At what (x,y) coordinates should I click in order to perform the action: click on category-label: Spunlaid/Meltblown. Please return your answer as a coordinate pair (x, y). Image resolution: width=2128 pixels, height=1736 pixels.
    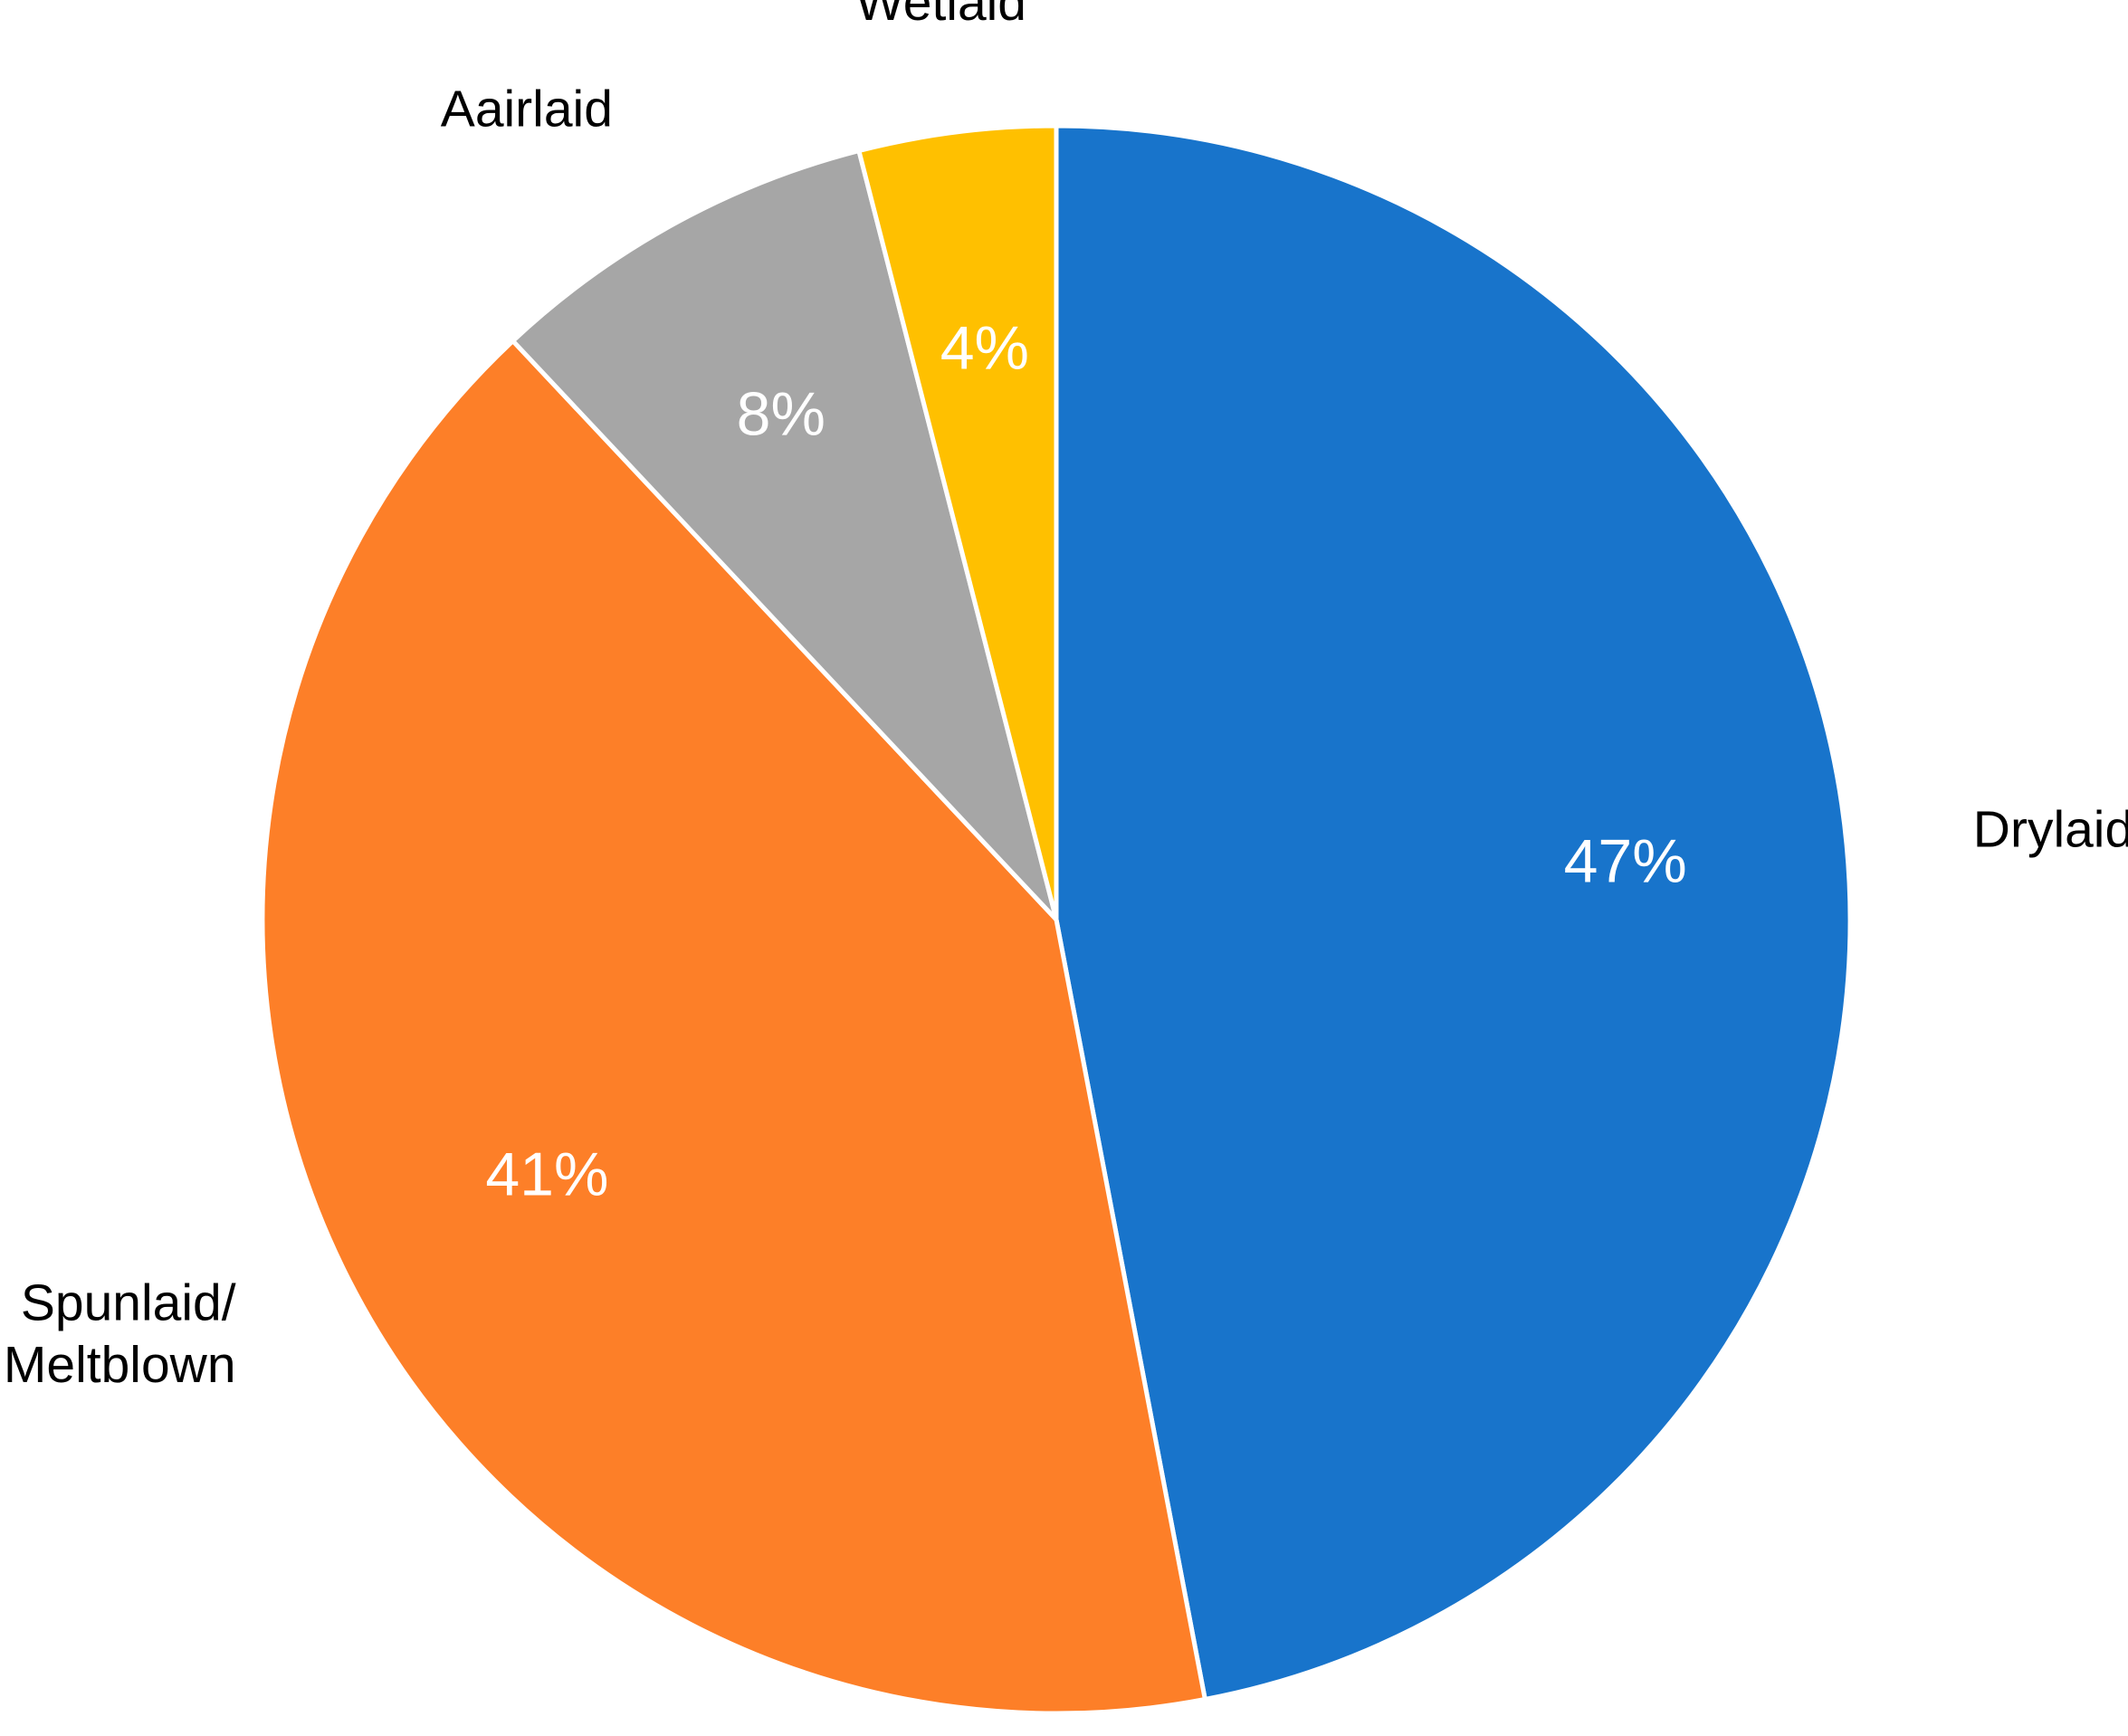
    Looking at the image, I should click on (120, 1334).